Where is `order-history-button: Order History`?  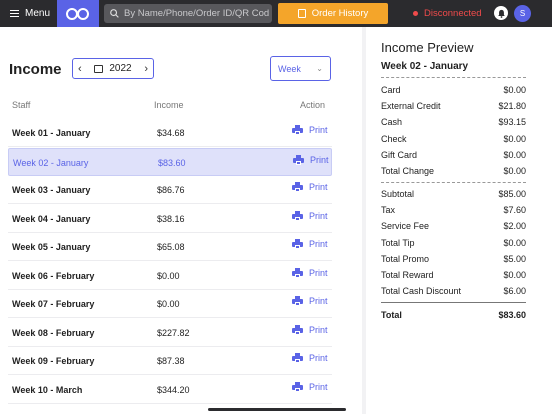 order-history-button: Order History is located at coordinates (333, 13).